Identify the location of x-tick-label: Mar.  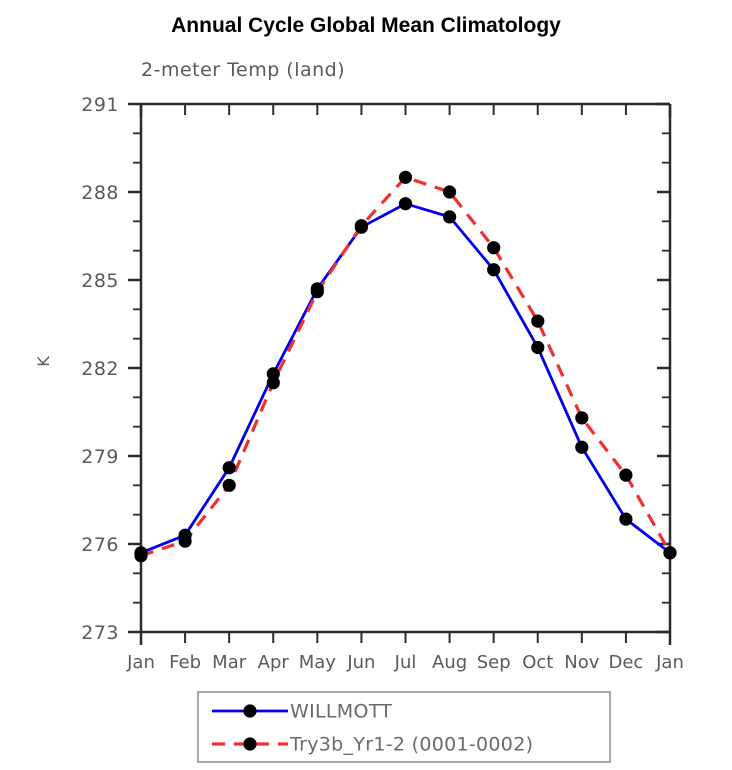
(229, 662).